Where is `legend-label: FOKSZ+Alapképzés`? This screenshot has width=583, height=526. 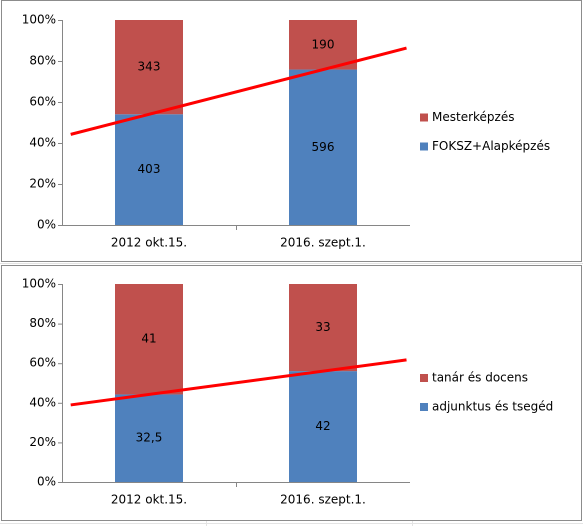
legend-label: FOKSZ+Alapképzés is located at coordinates (491, 146).